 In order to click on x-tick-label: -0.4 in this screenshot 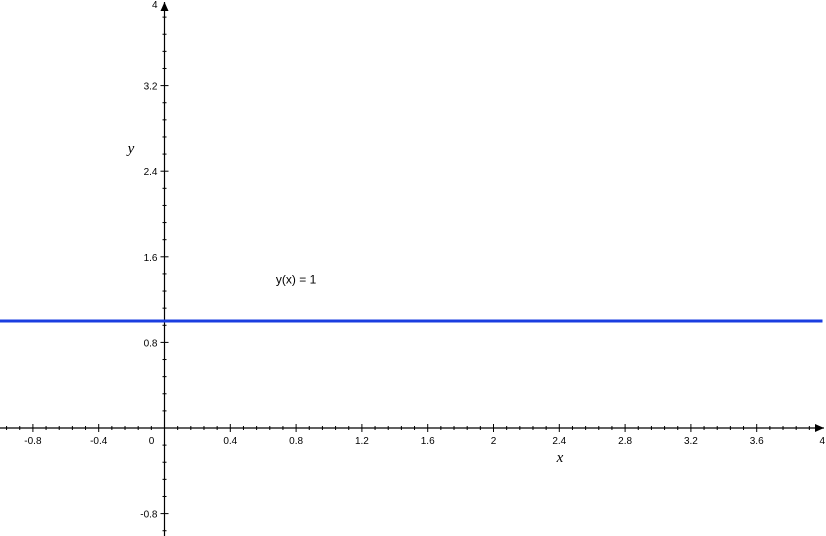, I will do `click(99, 441)`.